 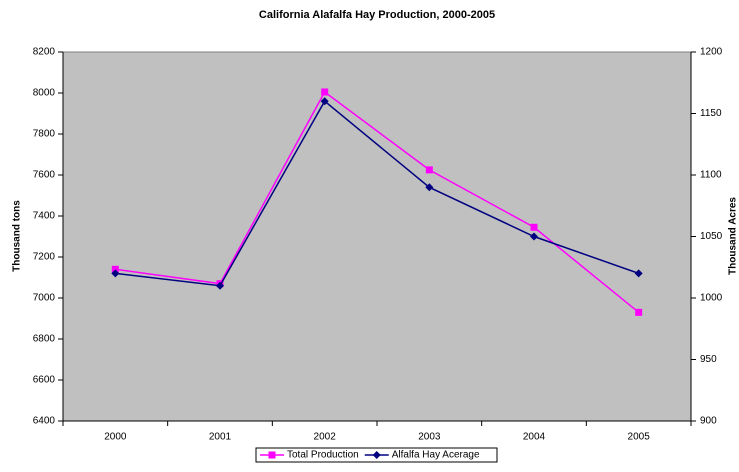 What do you see at coordinates (44, 175) in the screenshot?
I see `y-tick-label: 7600` at bounding box center [44, 175].